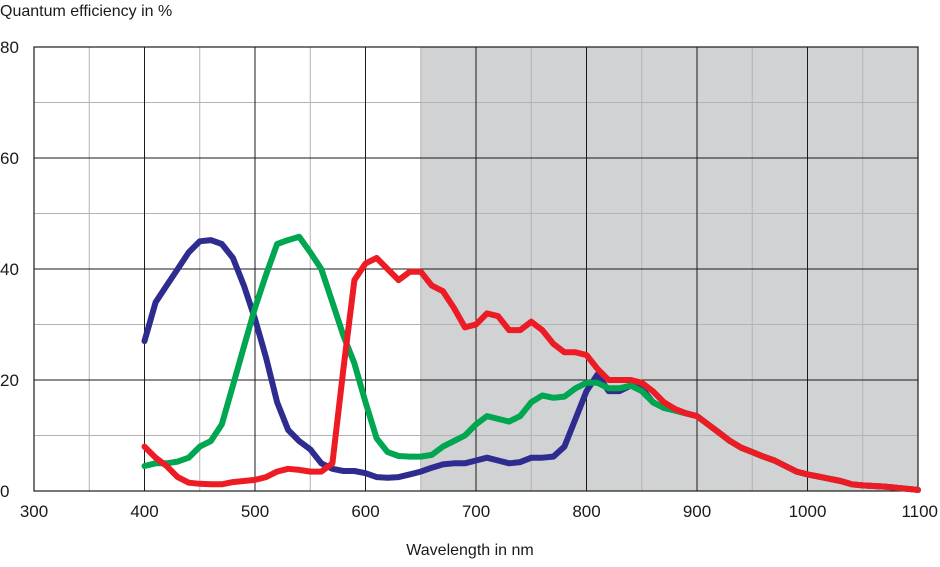 The image size is (940, 567). I want to click on x-tick-label: 500, so click(255, 511).